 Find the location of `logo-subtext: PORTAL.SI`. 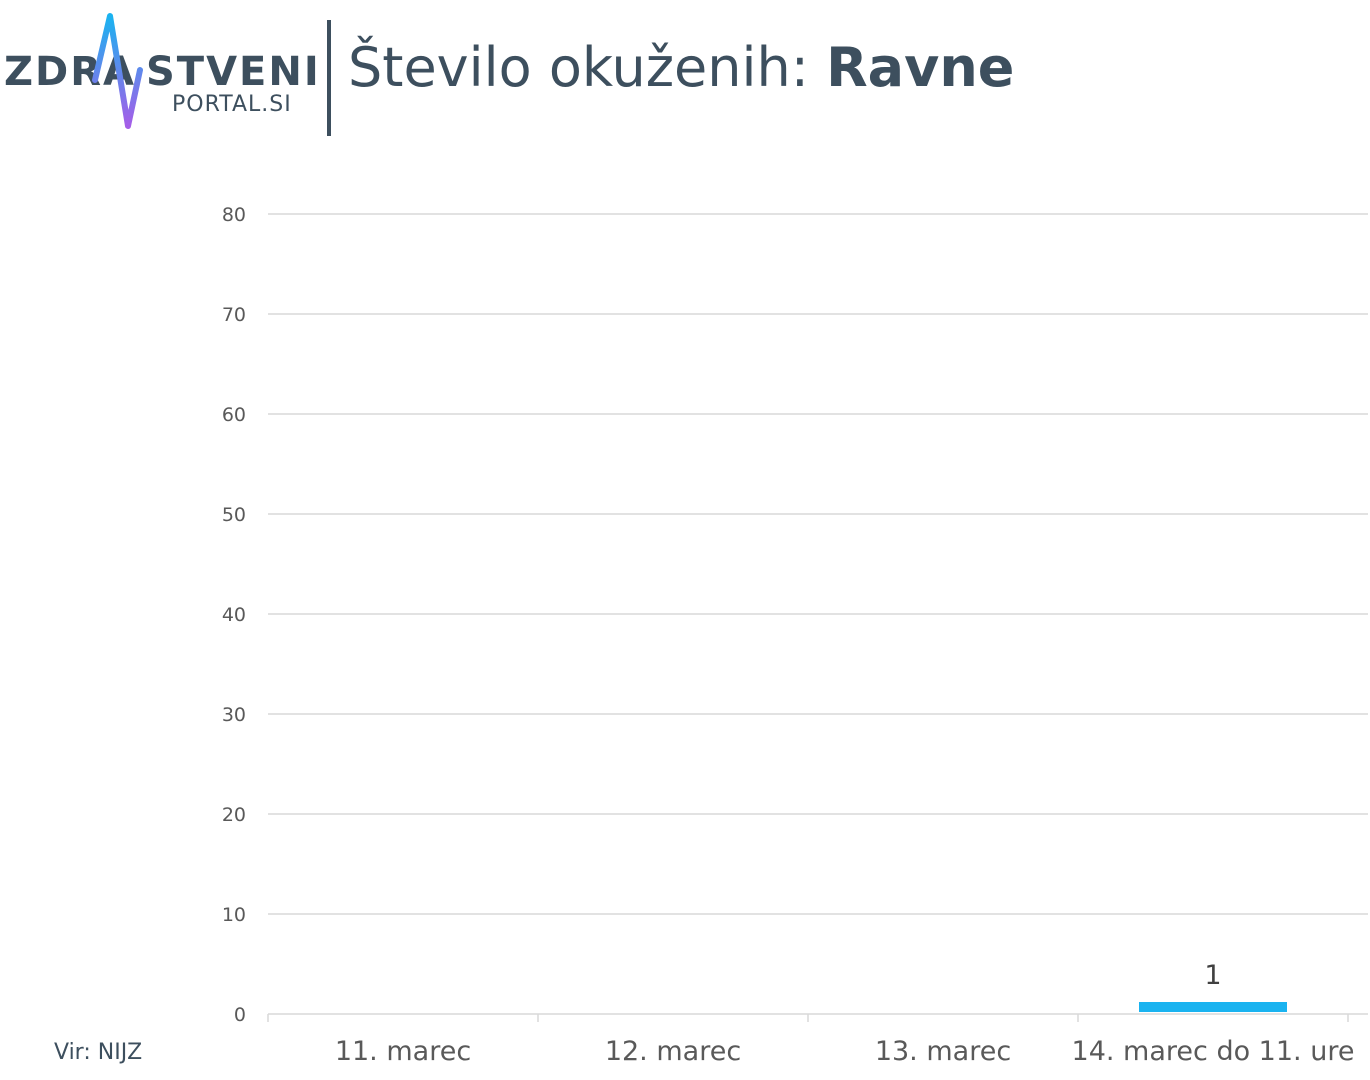

logo-subtext: PORTAL.SI is located at coordinates (232, 104).